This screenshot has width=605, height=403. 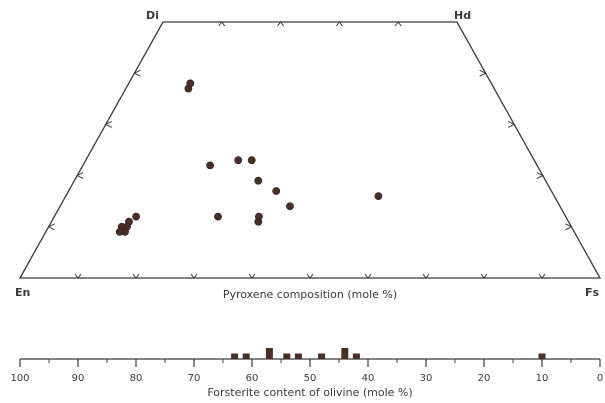 What do you see at coordinates (600, 378) in the screenshot?
I see `olivine-tick-label: 0` at bounding box center [600, 378].